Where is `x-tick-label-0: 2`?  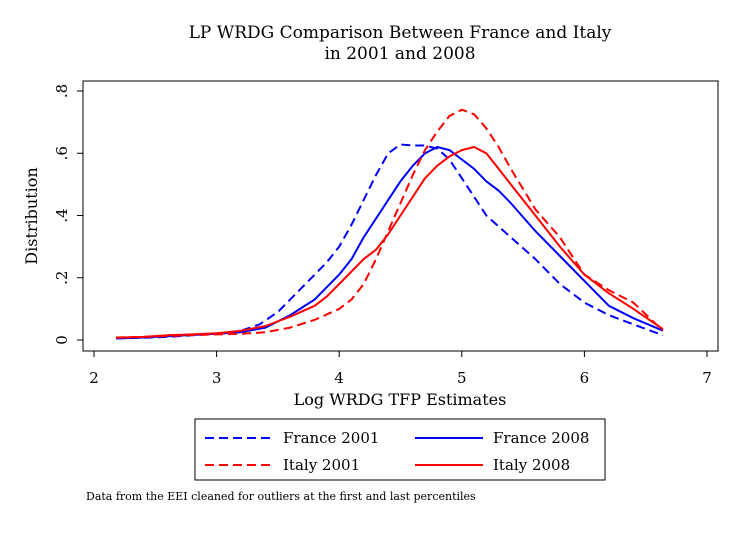 x-tick-label-0: 2 is located at coordinates (94, 378).